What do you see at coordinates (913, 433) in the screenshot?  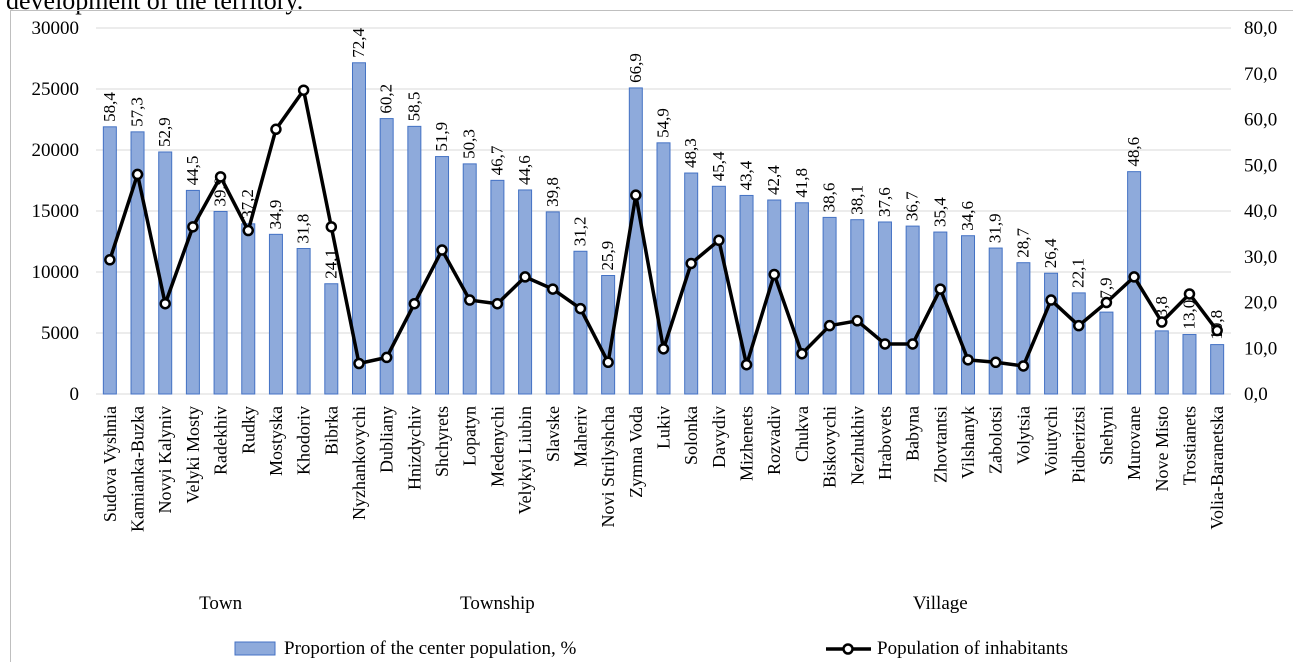 I see `category-label: Babyna` at bounding box center [913, 433].